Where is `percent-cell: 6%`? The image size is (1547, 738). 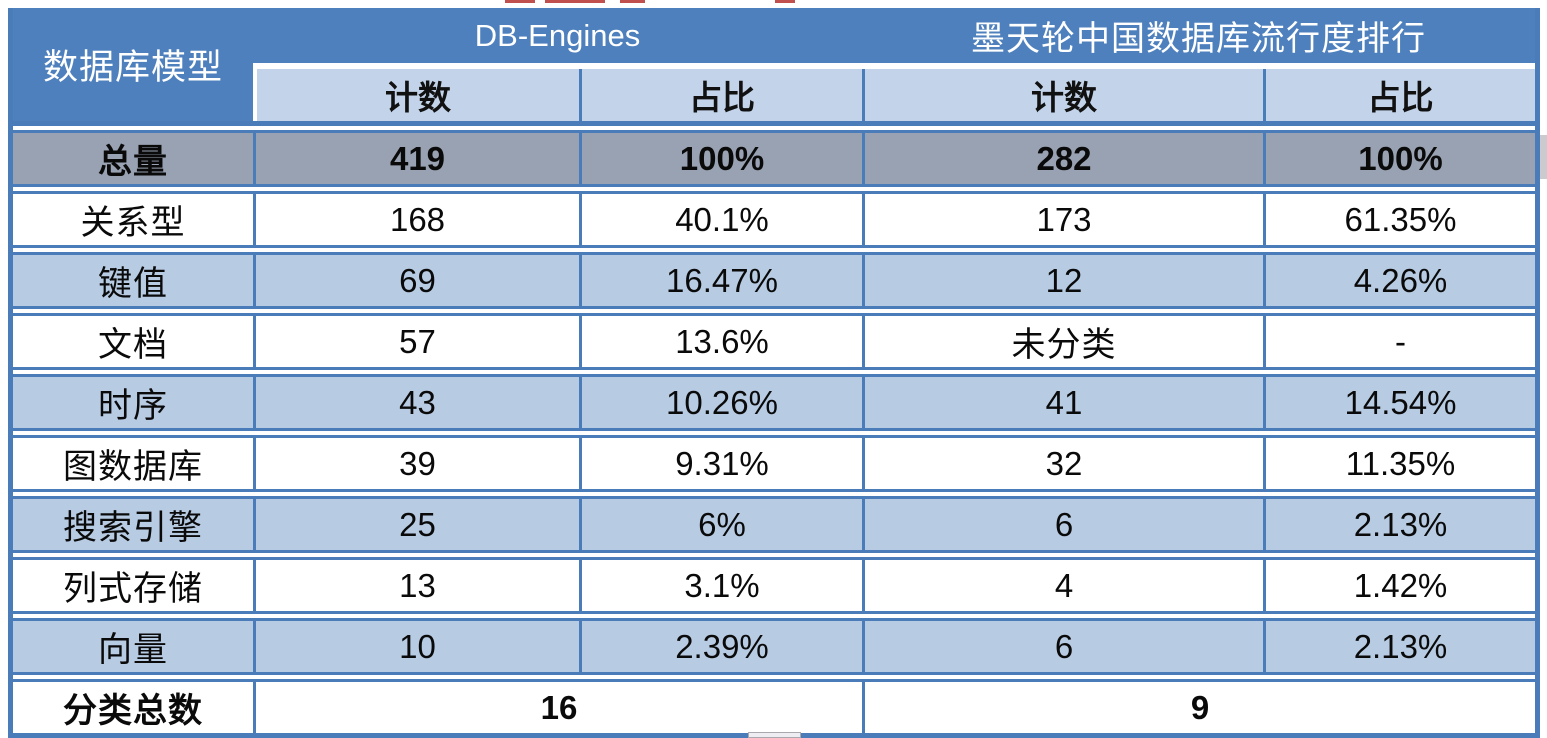
percent-cell: 6% is located at coordinates (720, 524).